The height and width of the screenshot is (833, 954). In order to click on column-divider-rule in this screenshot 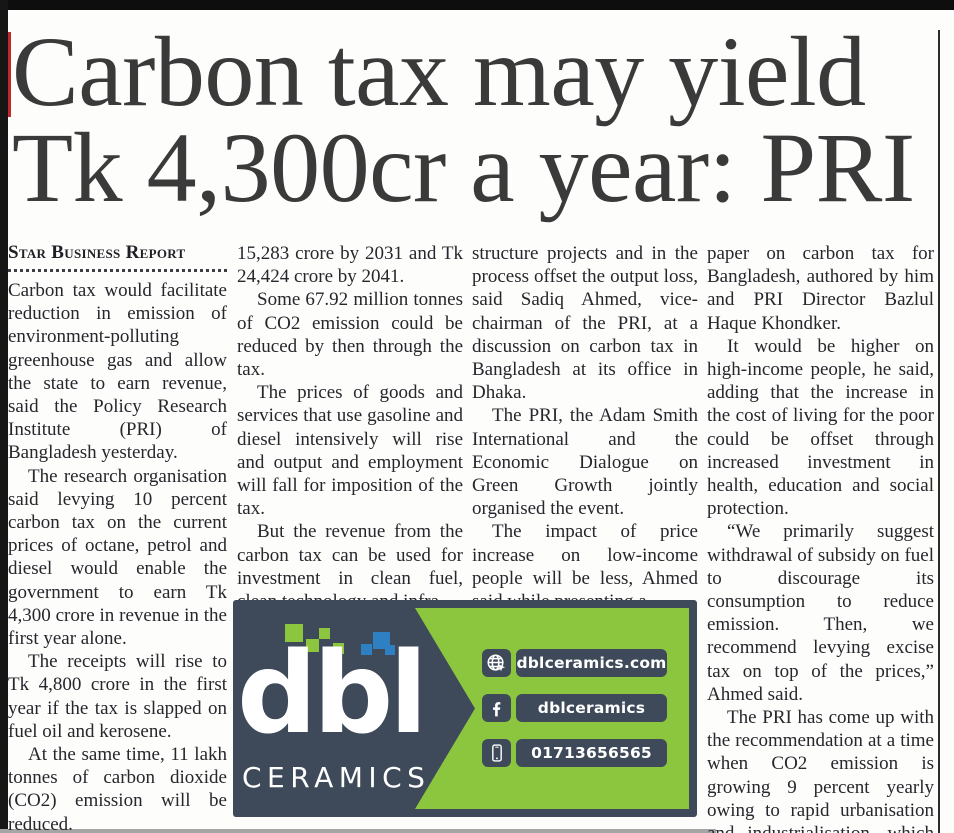, I will do `click(939, 431)`.